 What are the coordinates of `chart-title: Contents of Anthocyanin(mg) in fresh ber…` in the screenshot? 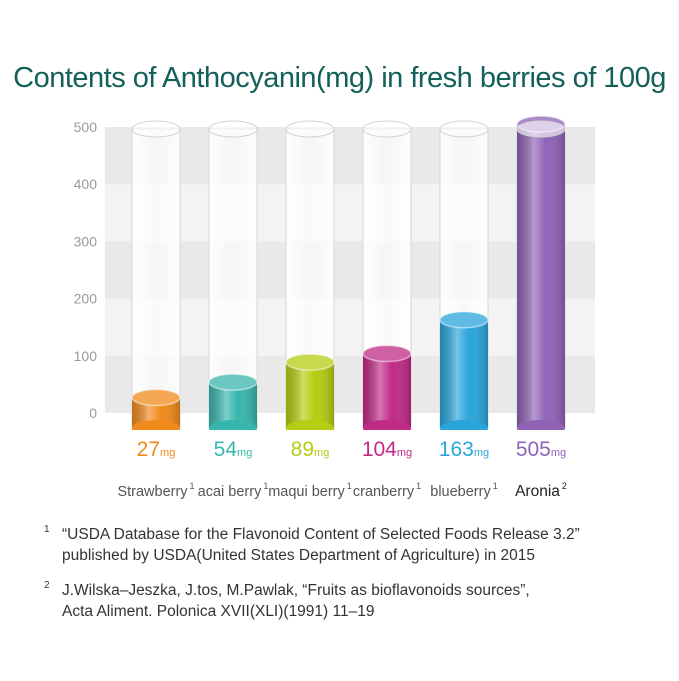 It's located at (339, 78).